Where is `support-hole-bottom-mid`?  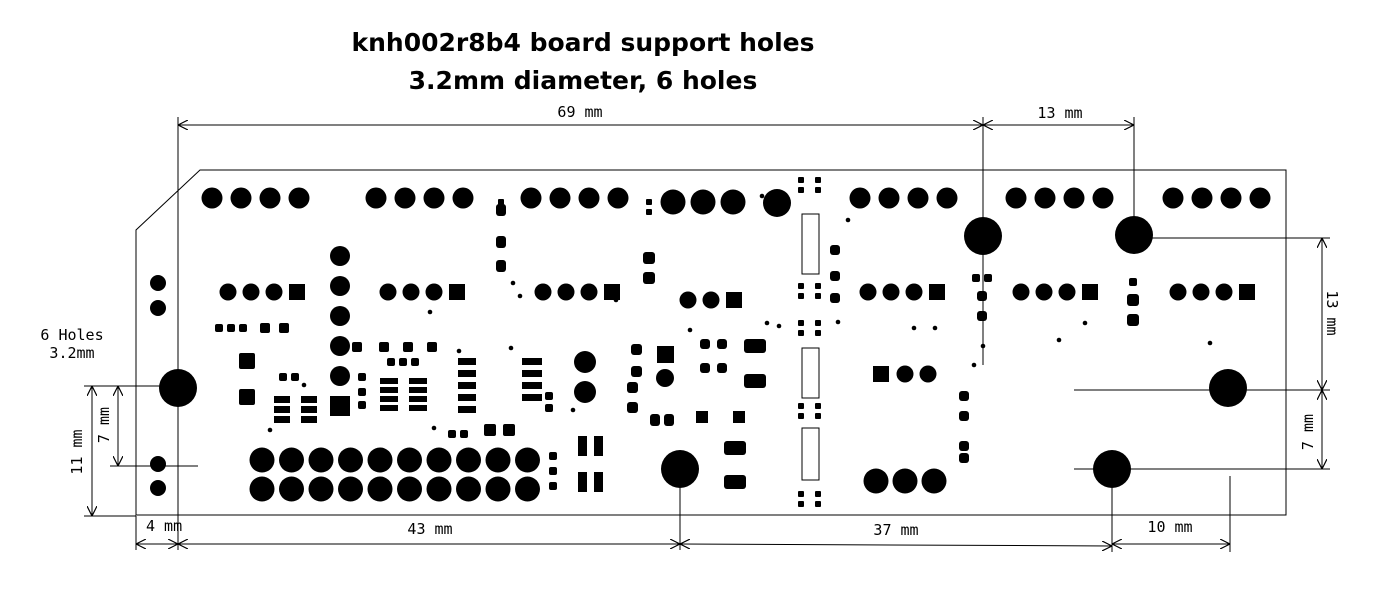
support-hole-bottom-mid is located at coordinates (680, 469).